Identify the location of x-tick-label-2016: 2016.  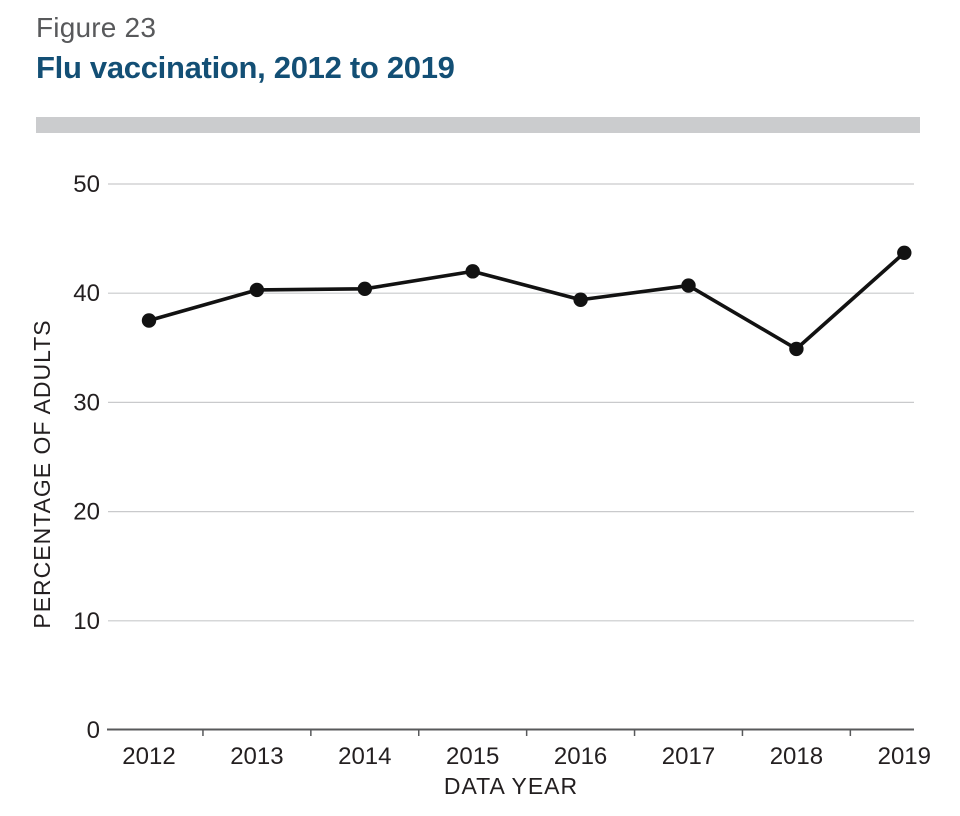
(580, 756).